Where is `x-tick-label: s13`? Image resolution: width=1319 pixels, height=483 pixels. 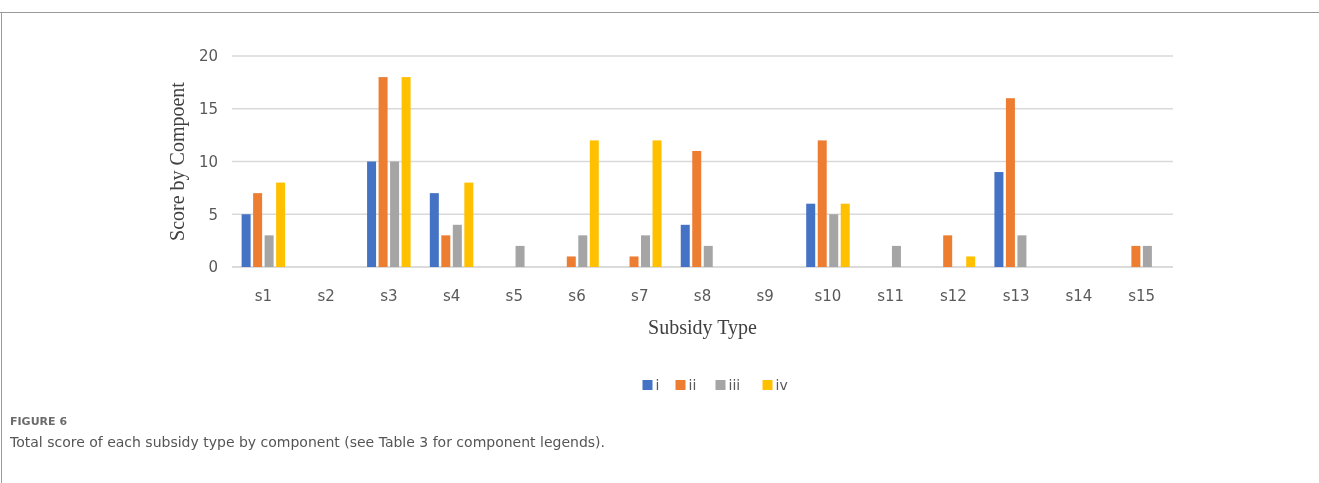
x-tick-label: s13 is located at coordinates (1016, 296).